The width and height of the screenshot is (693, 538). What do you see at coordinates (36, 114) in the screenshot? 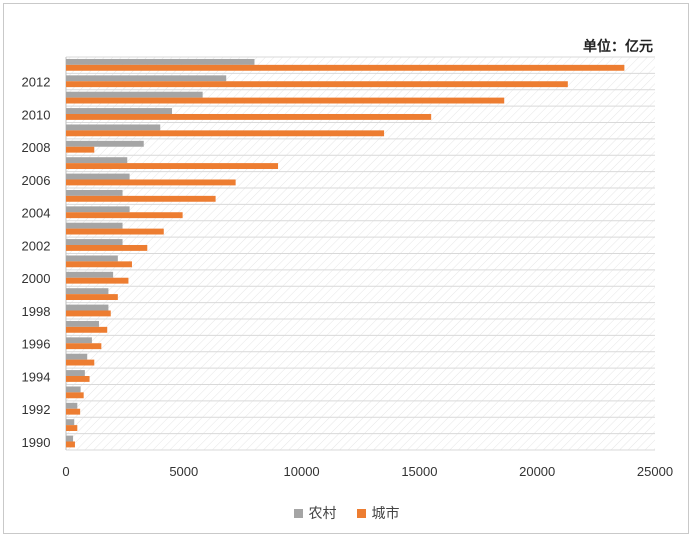
I see `y-tick-label: 2010` at bounding box center [36, 114].